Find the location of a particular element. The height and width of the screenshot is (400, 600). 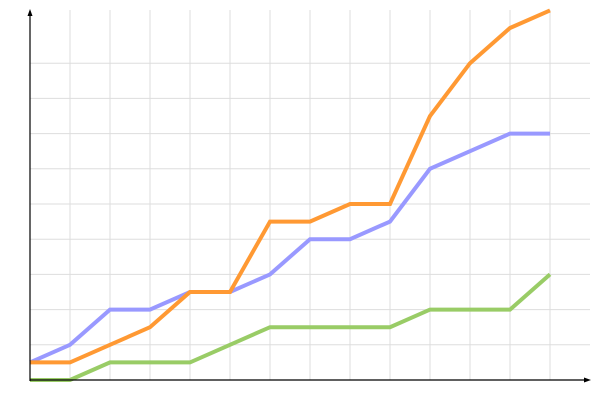

y-axis-arrow-icon is located at coordinates (30, 12).